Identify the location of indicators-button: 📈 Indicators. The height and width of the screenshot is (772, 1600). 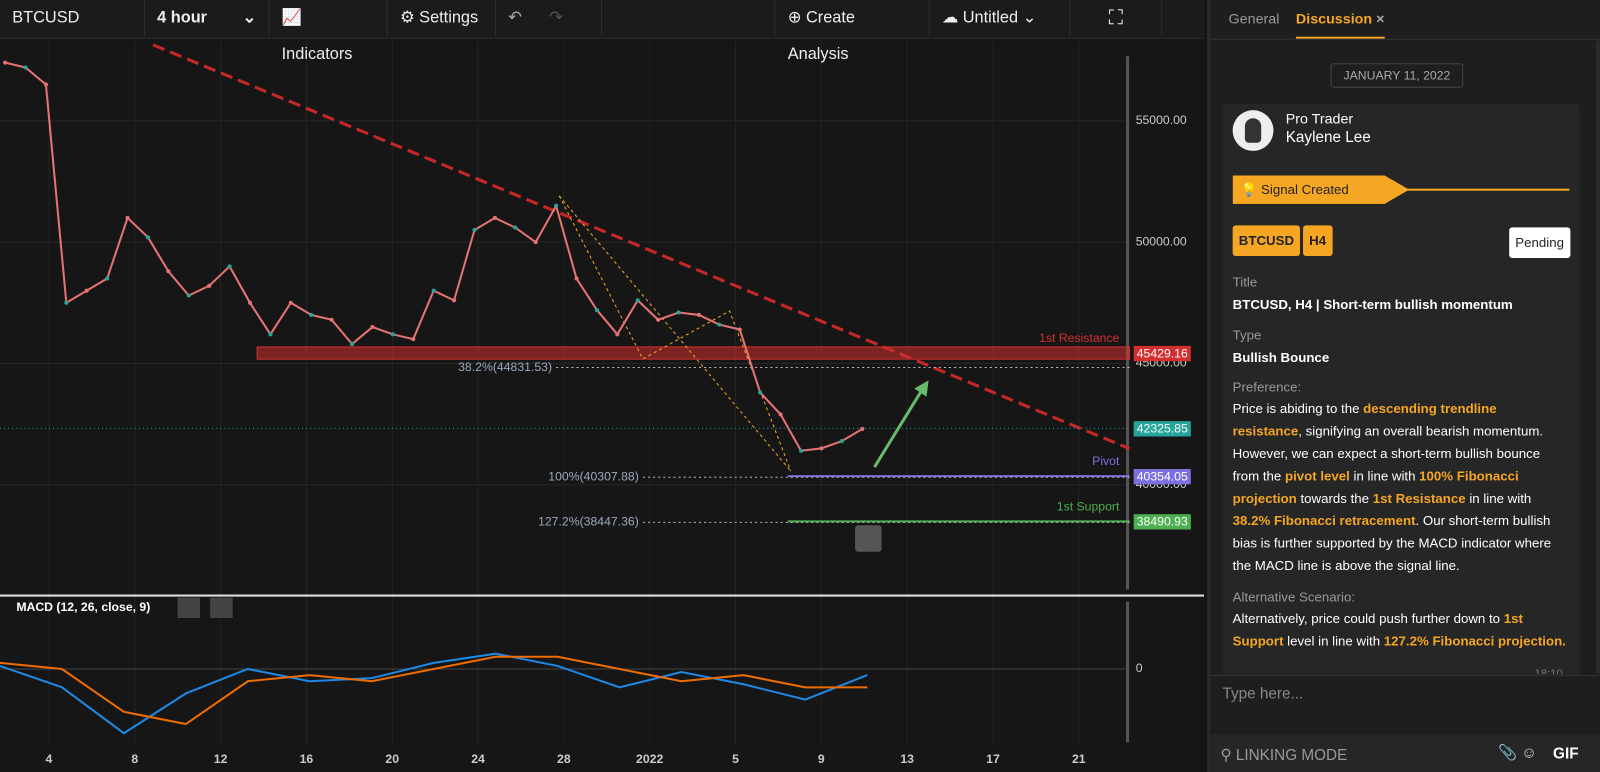
(328, 31).